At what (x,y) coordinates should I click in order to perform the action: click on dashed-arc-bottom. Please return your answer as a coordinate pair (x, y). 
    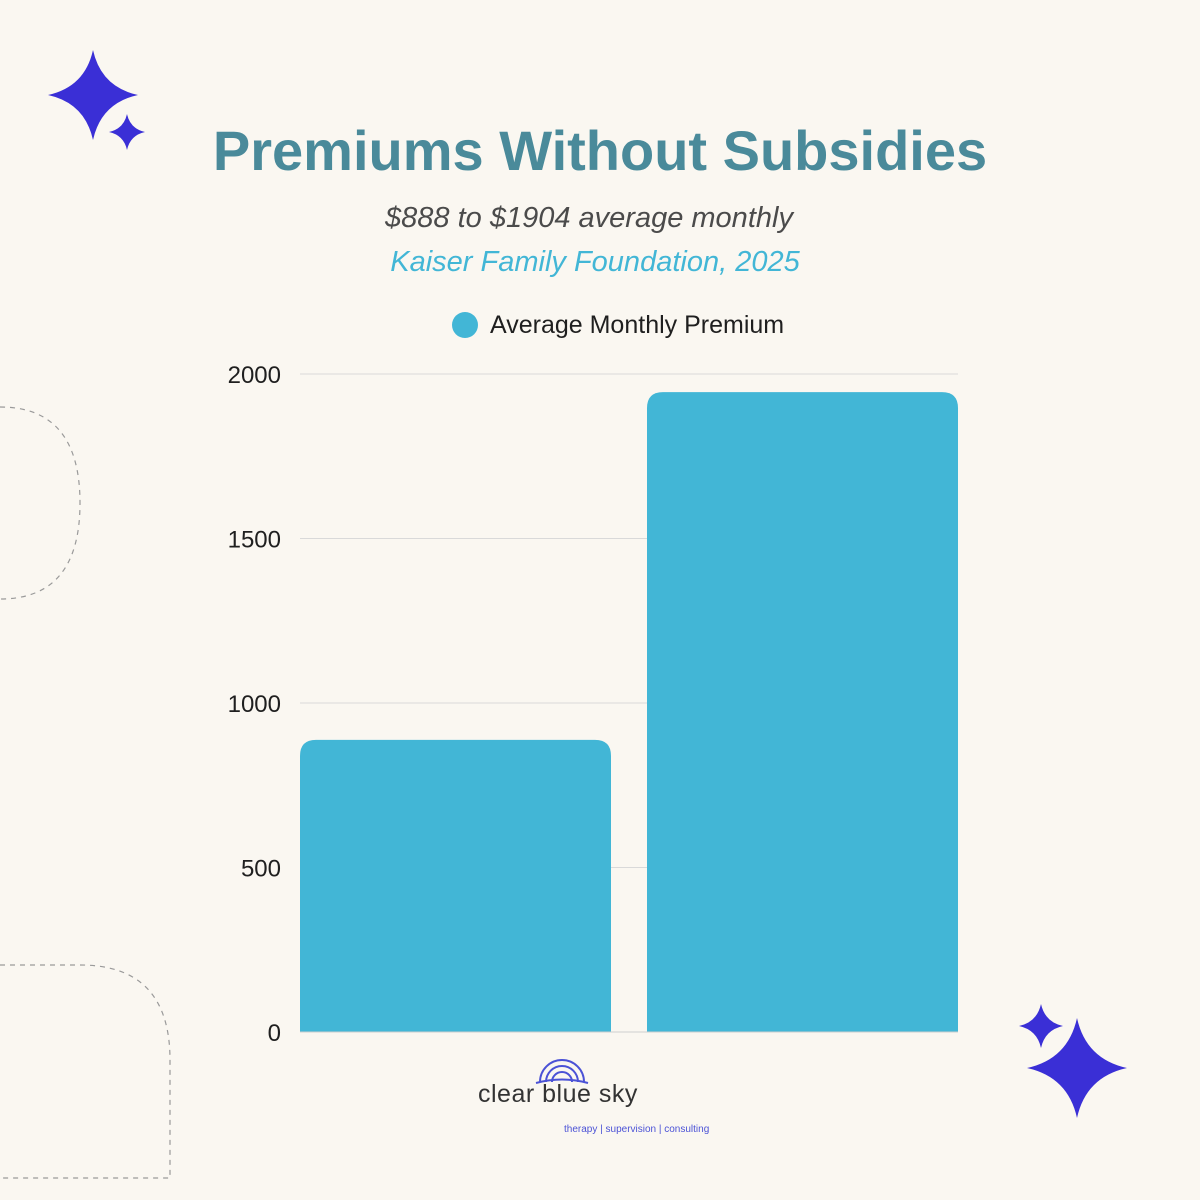
    Looking at the image, I should click on (85, 1071).